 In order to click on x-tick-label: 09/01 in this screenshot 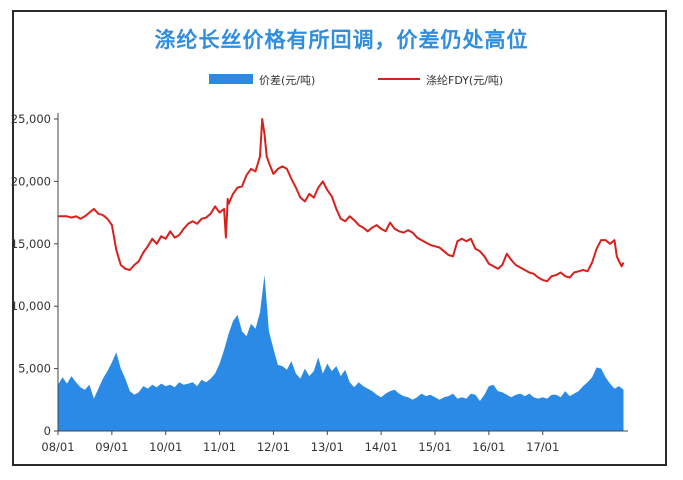, I will do `click(111, 447)`.